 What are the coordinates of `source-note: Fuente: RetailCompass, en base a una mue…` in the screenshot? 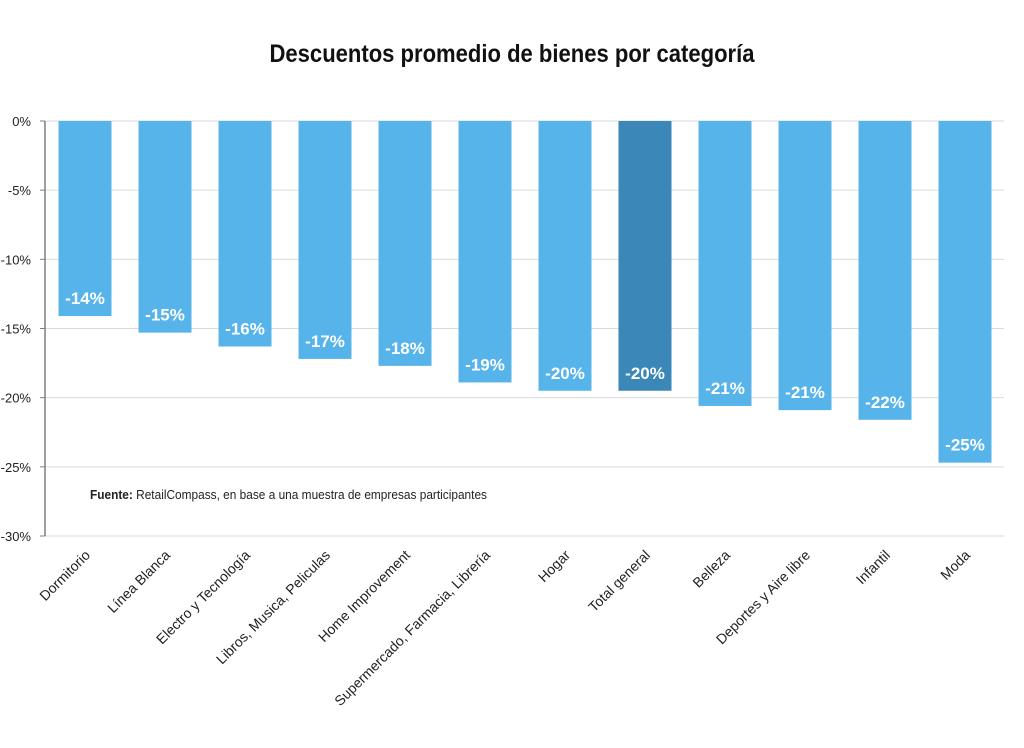 It's located at (288, 494).